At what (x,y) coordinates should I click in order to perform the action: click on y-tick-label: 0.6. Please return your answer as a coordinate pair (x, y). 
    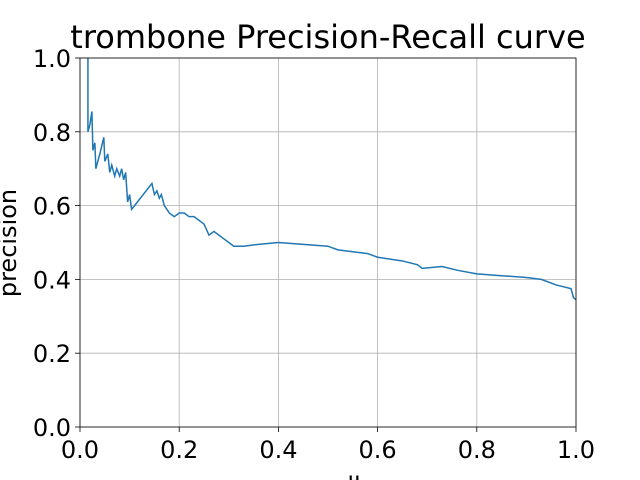
    Looking at the image, I should click on (52, 207).